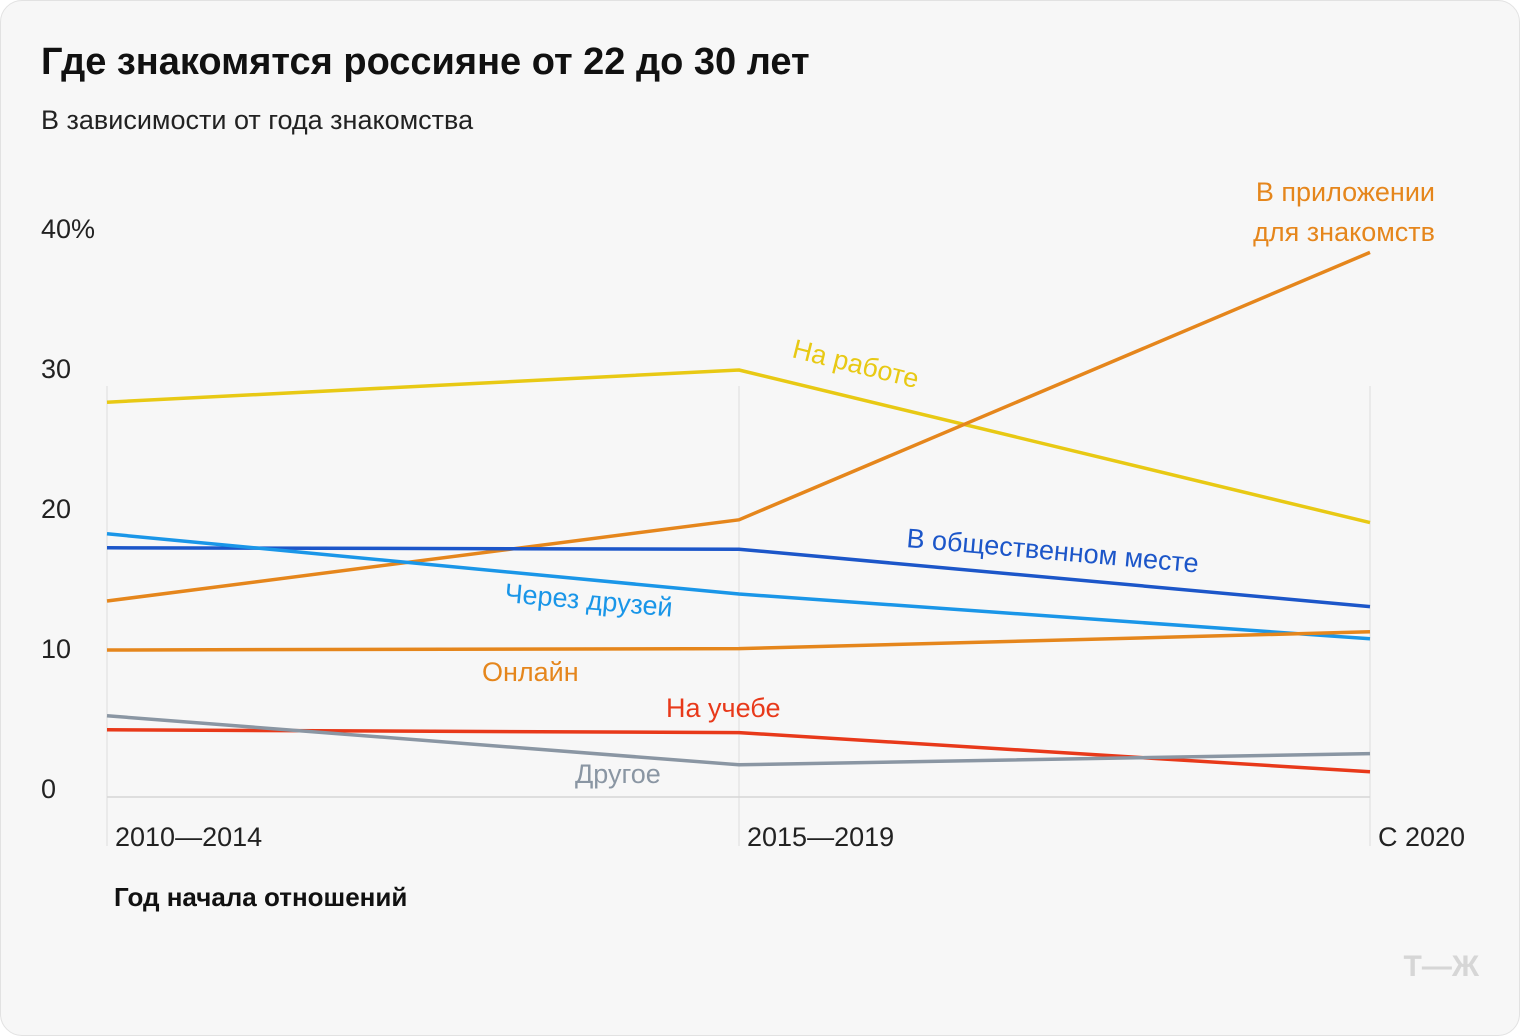 The height and width of the screenshot is (1036, 1520). Describe the element at coordinates (56, 649) in the screenshot. I see `y-tick-label: 10` at that location.